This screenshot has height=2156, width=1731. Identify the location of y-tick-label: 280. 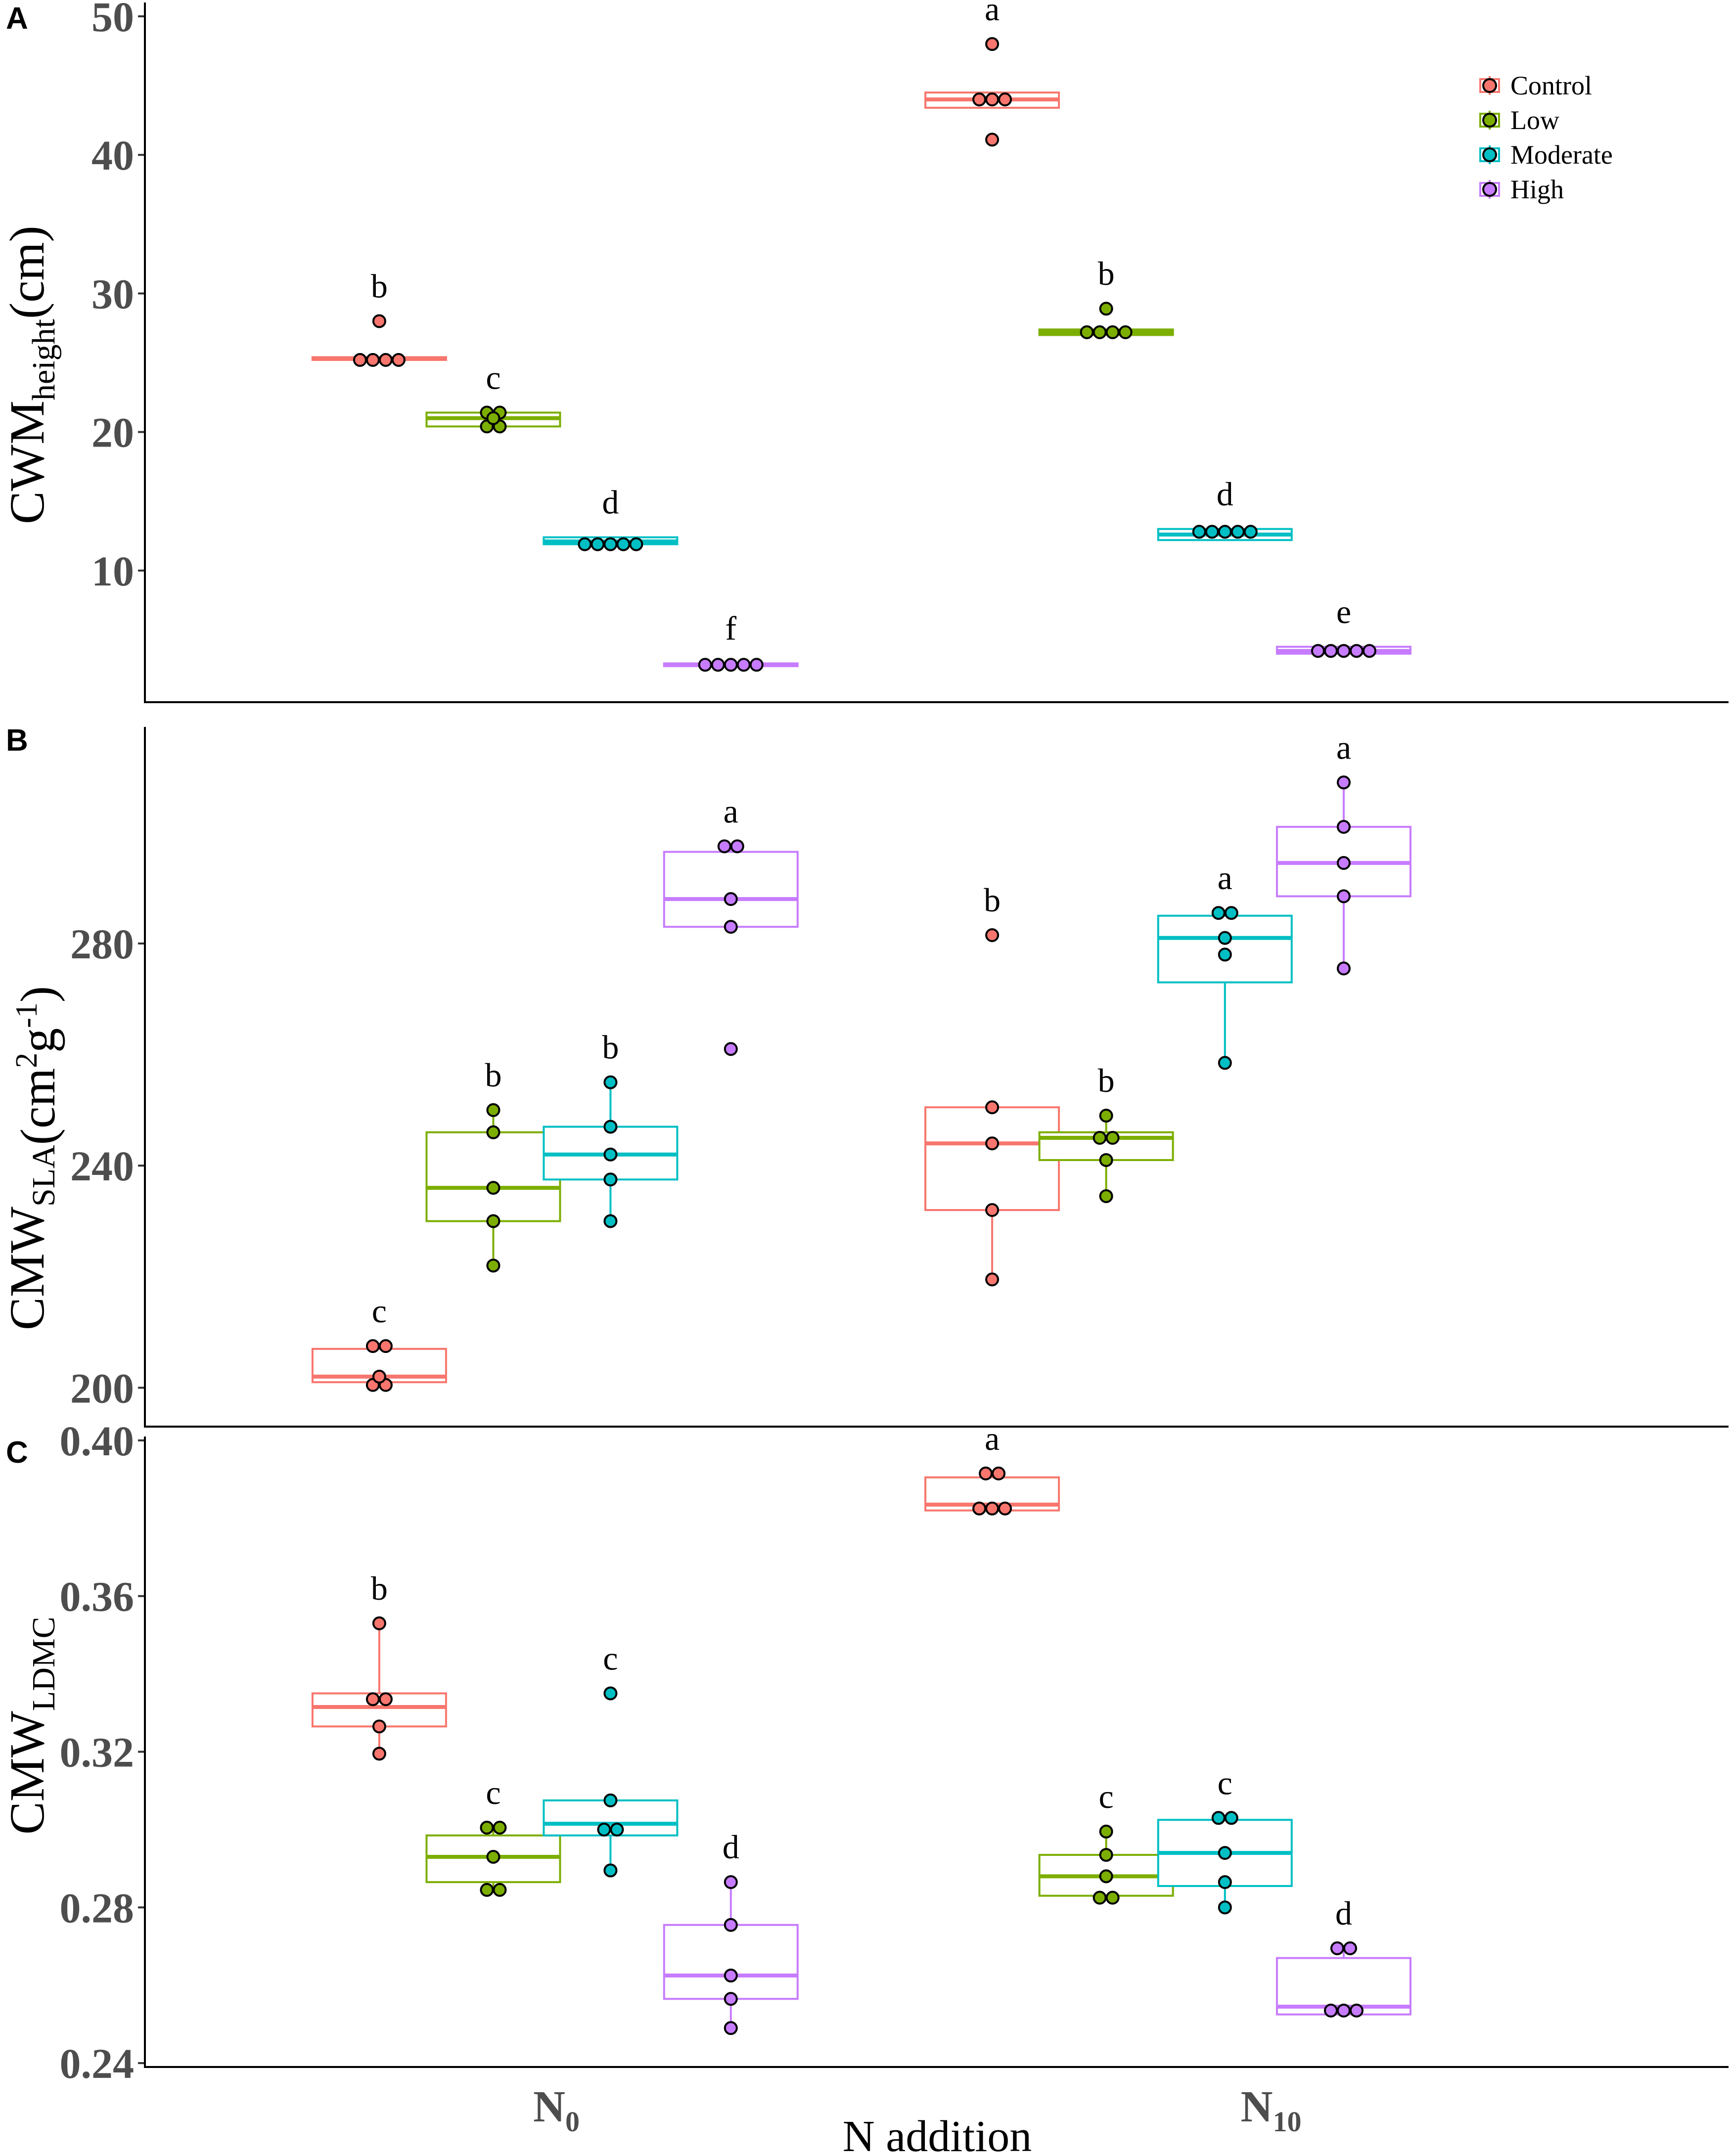
(102, 944).